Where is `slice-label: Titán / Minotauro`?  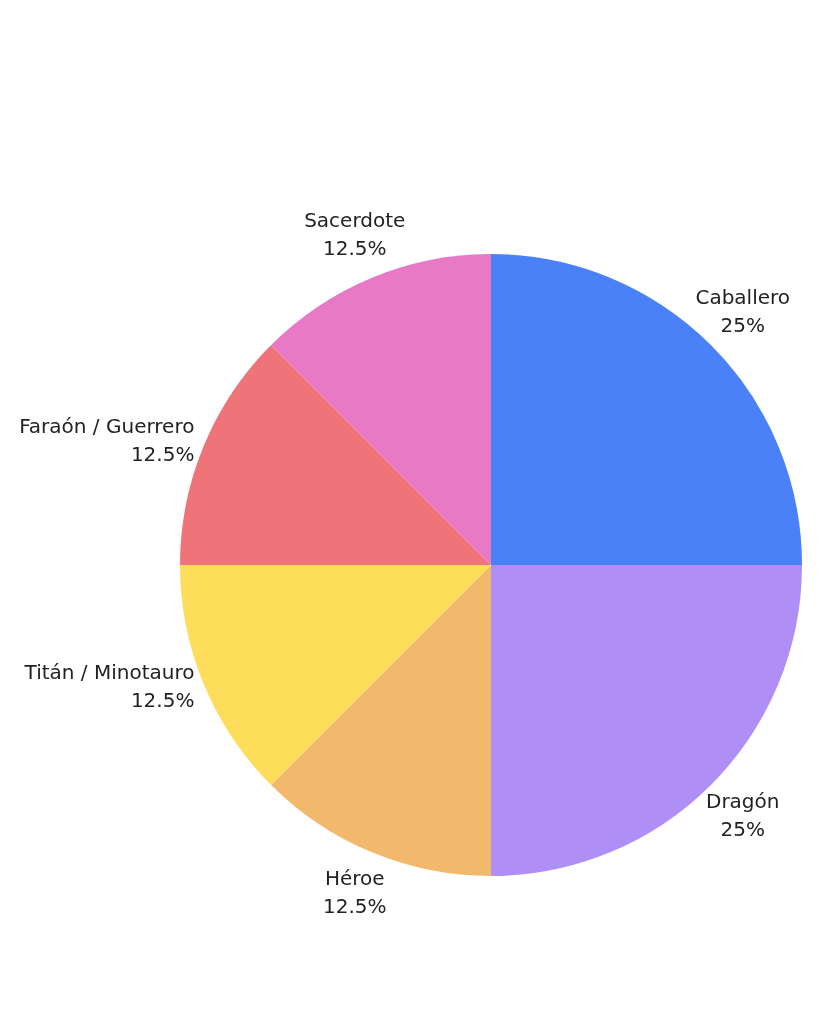
slice-label: Titán / Minotauro is located at coordinates (109, 672).